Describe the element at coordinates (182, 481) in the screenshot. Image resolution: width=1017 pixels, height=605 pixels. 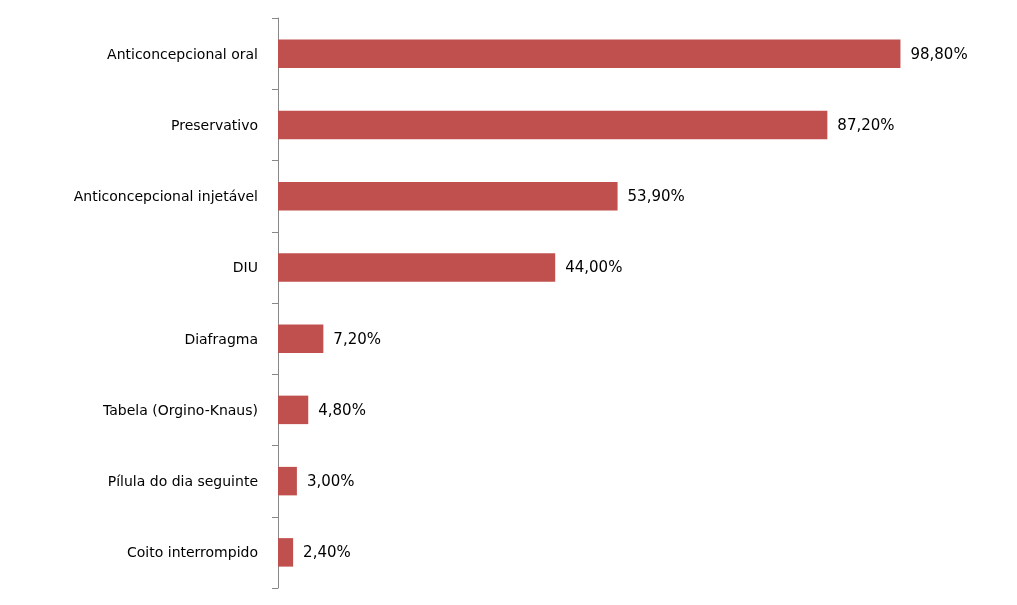
I see `y-tick-label: Pílula do dia seguinte` at that location.